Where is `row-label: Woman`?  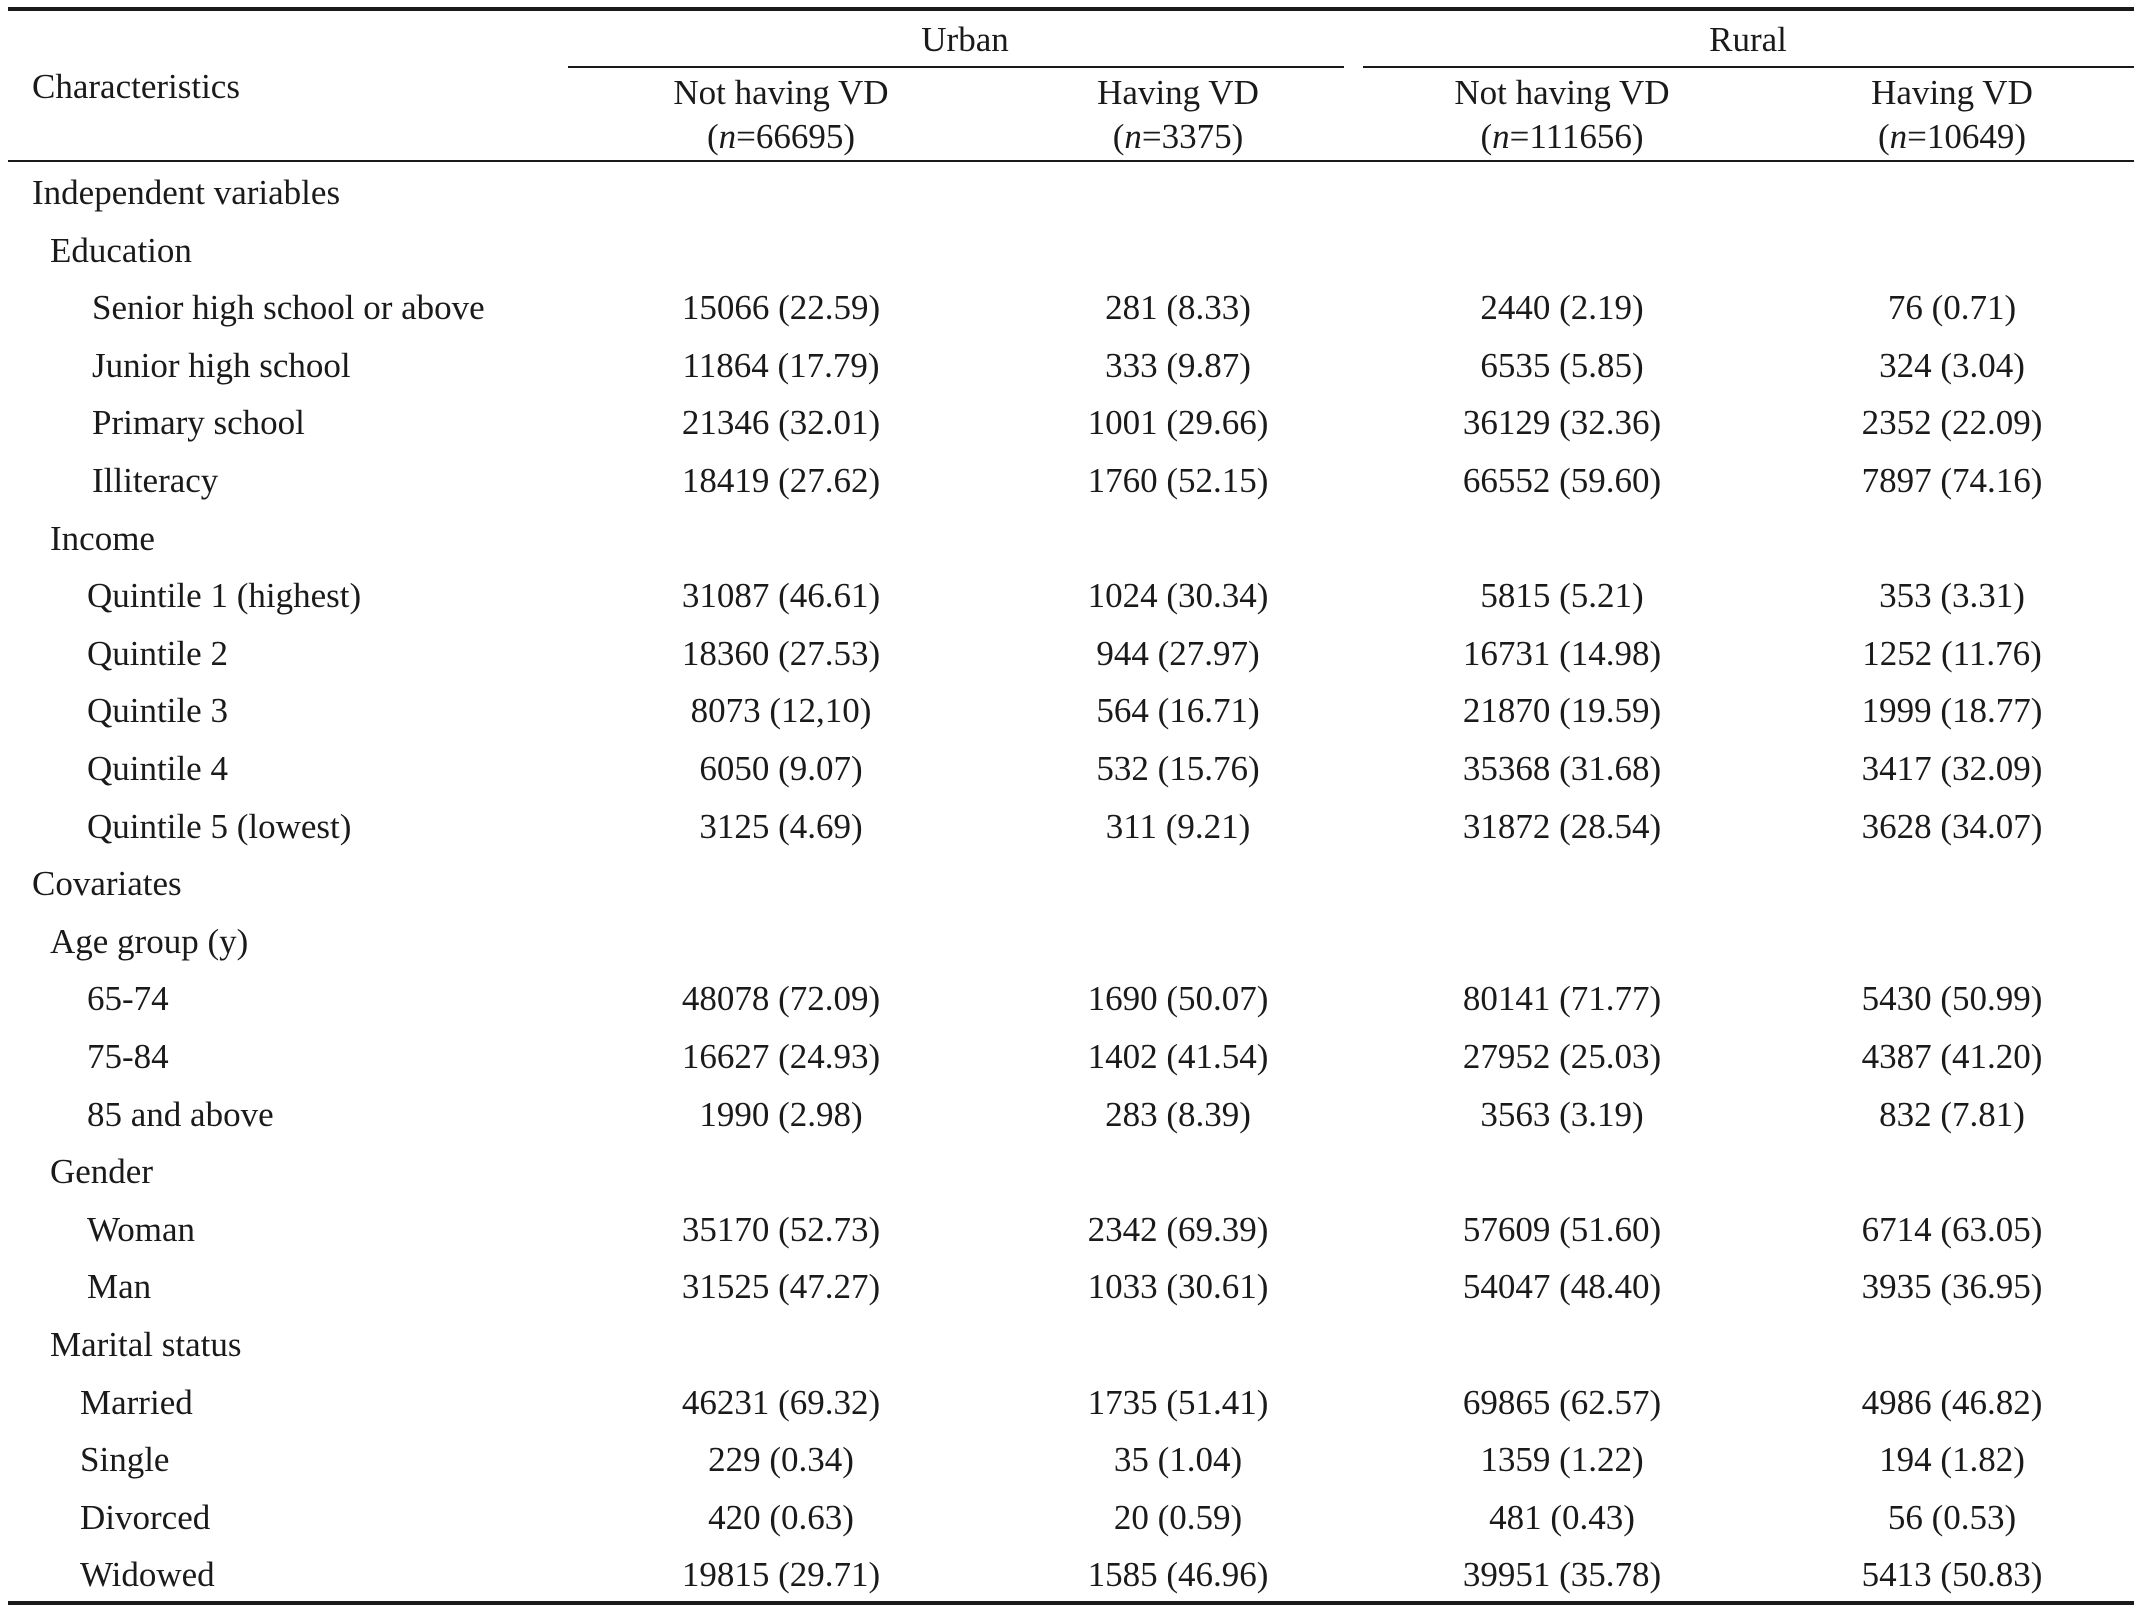 row-label: Woman is located at coordinates (141, 1229).